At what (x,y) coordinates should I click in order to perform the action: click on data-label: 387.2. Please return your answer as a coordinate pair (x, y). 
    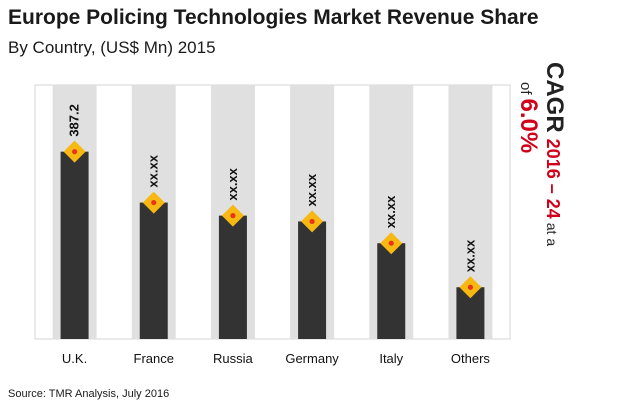
    Looking at the image, I should click on (74, 120).